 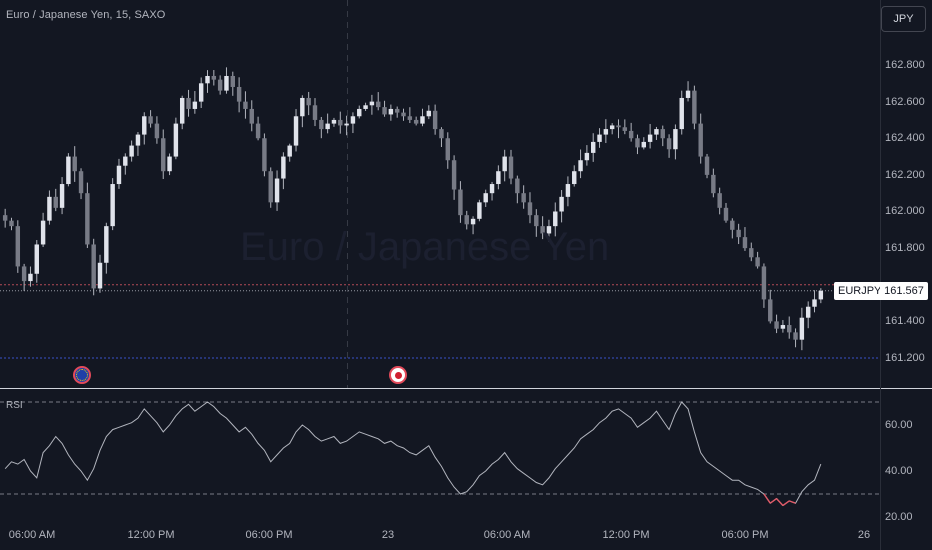 I want to click on price-axis-label: 162.400, so click(x=905, y=138).